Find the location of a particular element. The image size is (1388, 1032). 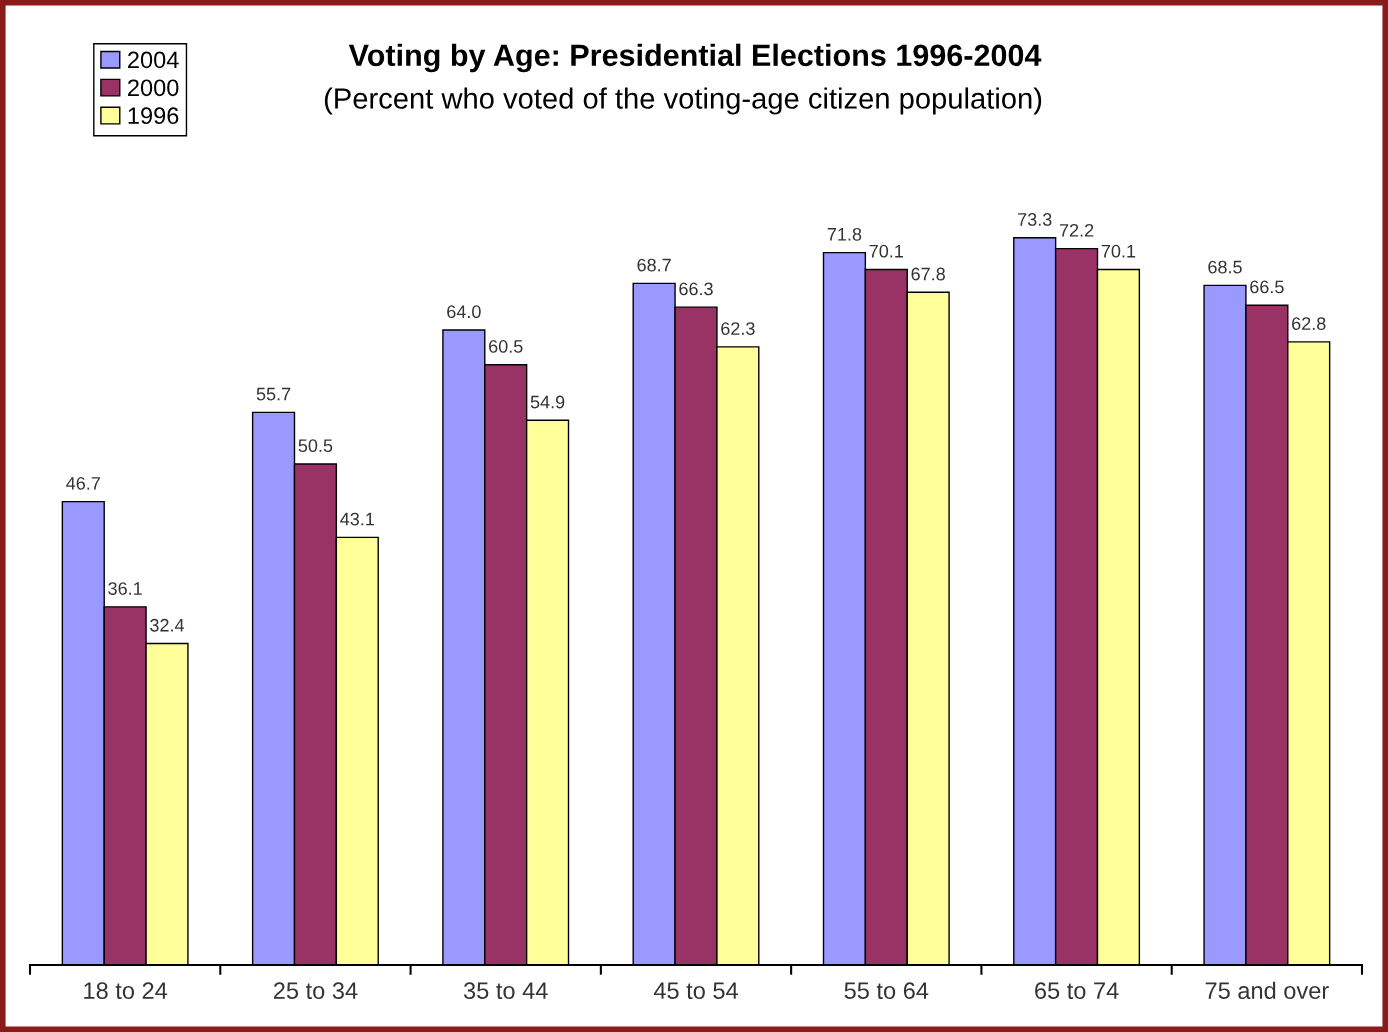

data-label: 32.4 is located at coordinates (167, 625).